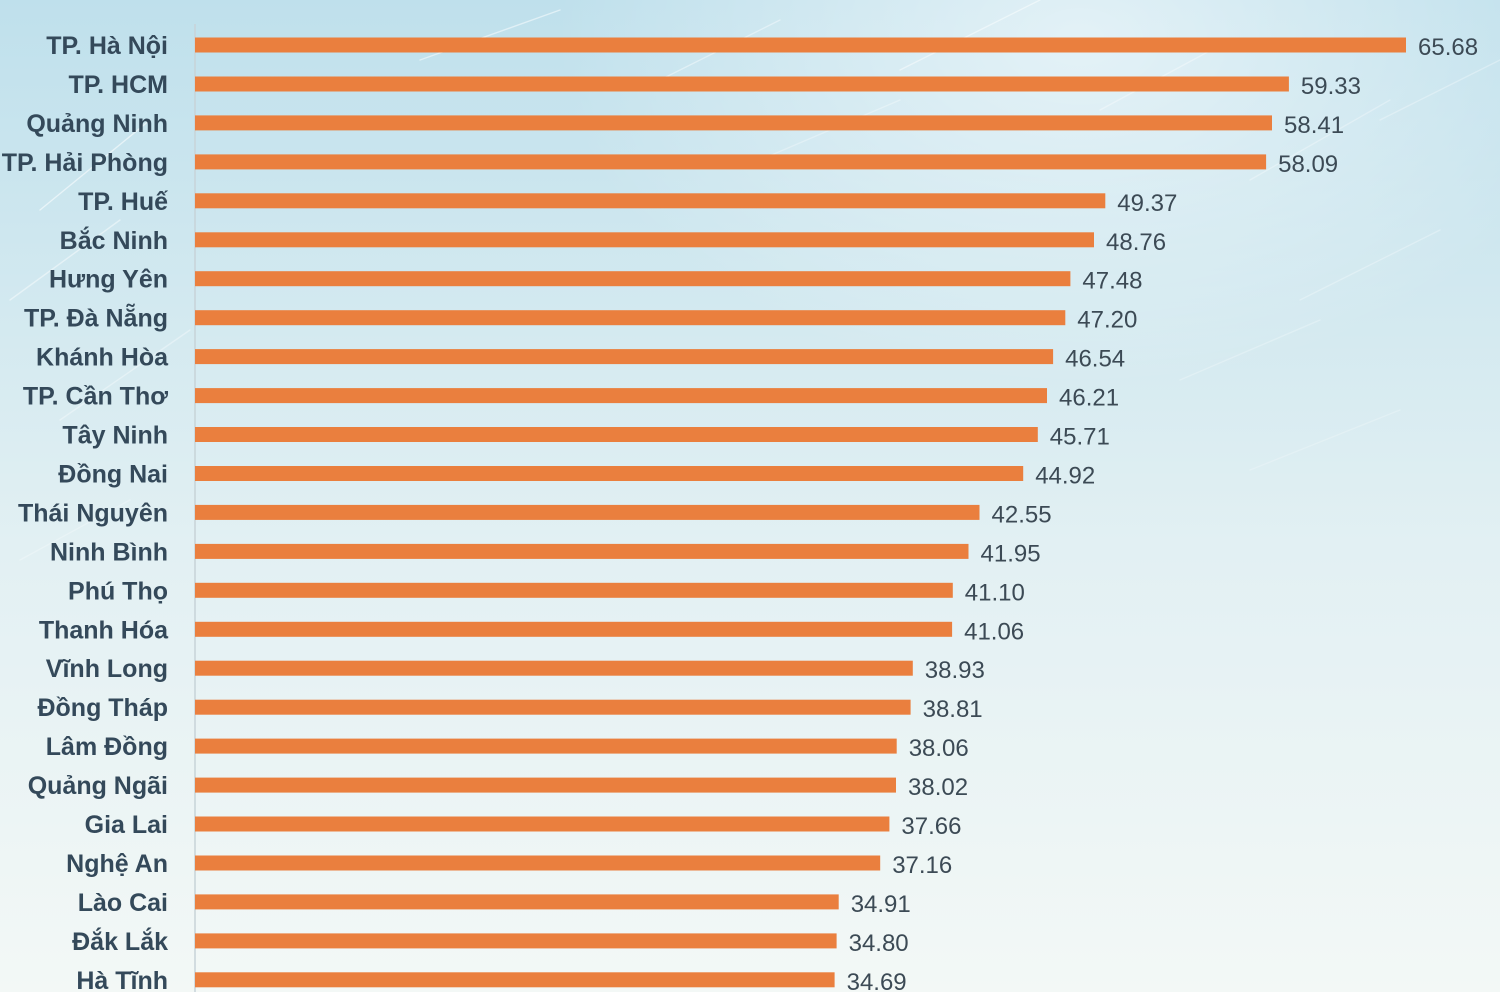 This screenshot has height=992, width=1500. What do you see at coordinates (113, 475) in the screenshot?
I see `category-label: Đồng Nai` at bounding box center [113, 475].